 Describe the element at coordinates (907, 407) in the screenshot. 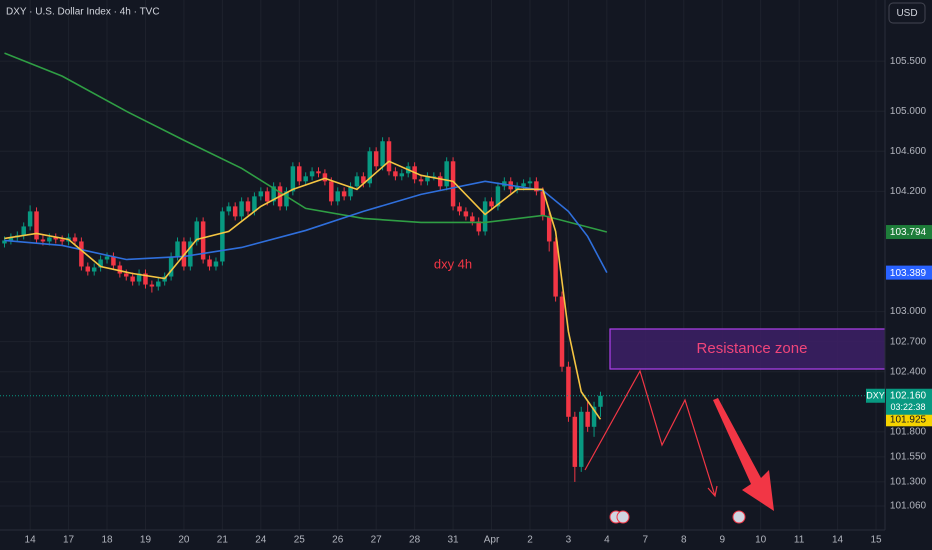

I see `countdown: 03:22:38` at that location.